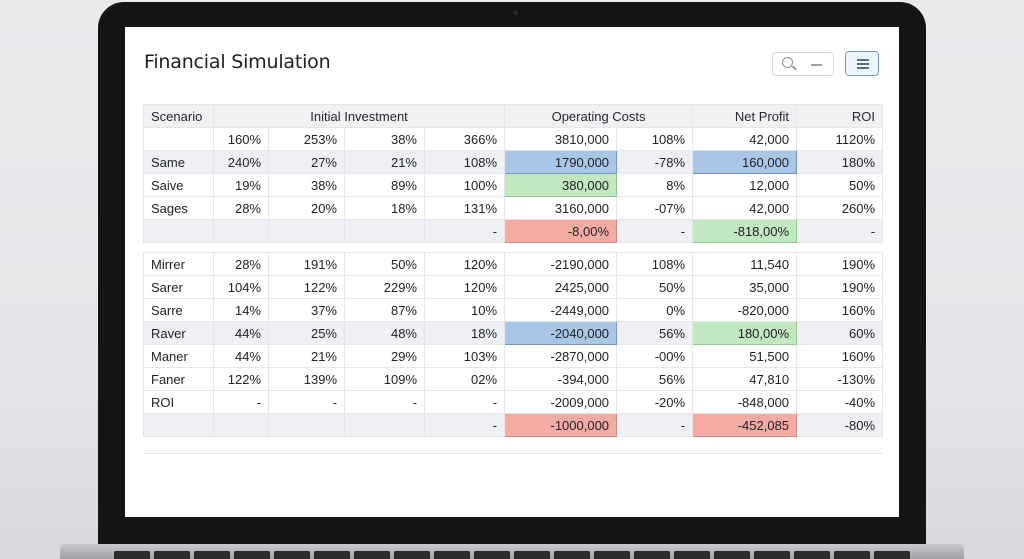 The image size is (1024, 559). I want to click on table-cell: -394,000, so click(561, 379).